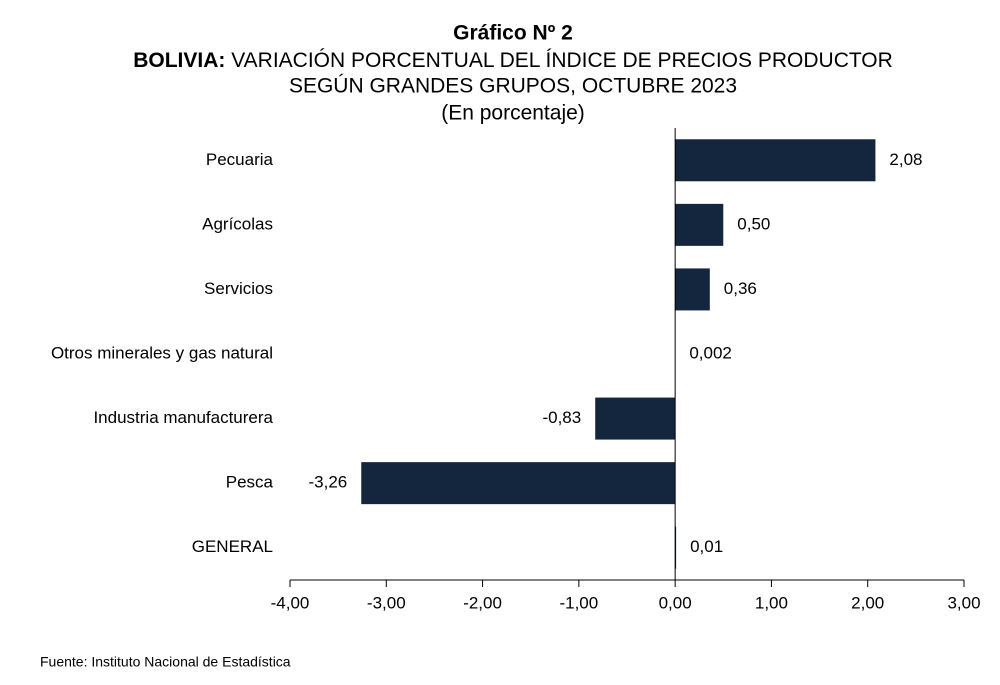 The image size is (1000, 685). Describe the element at coordinates (771, 602) in the screenshot. I see `x-tick-label: 1,00` at that location.